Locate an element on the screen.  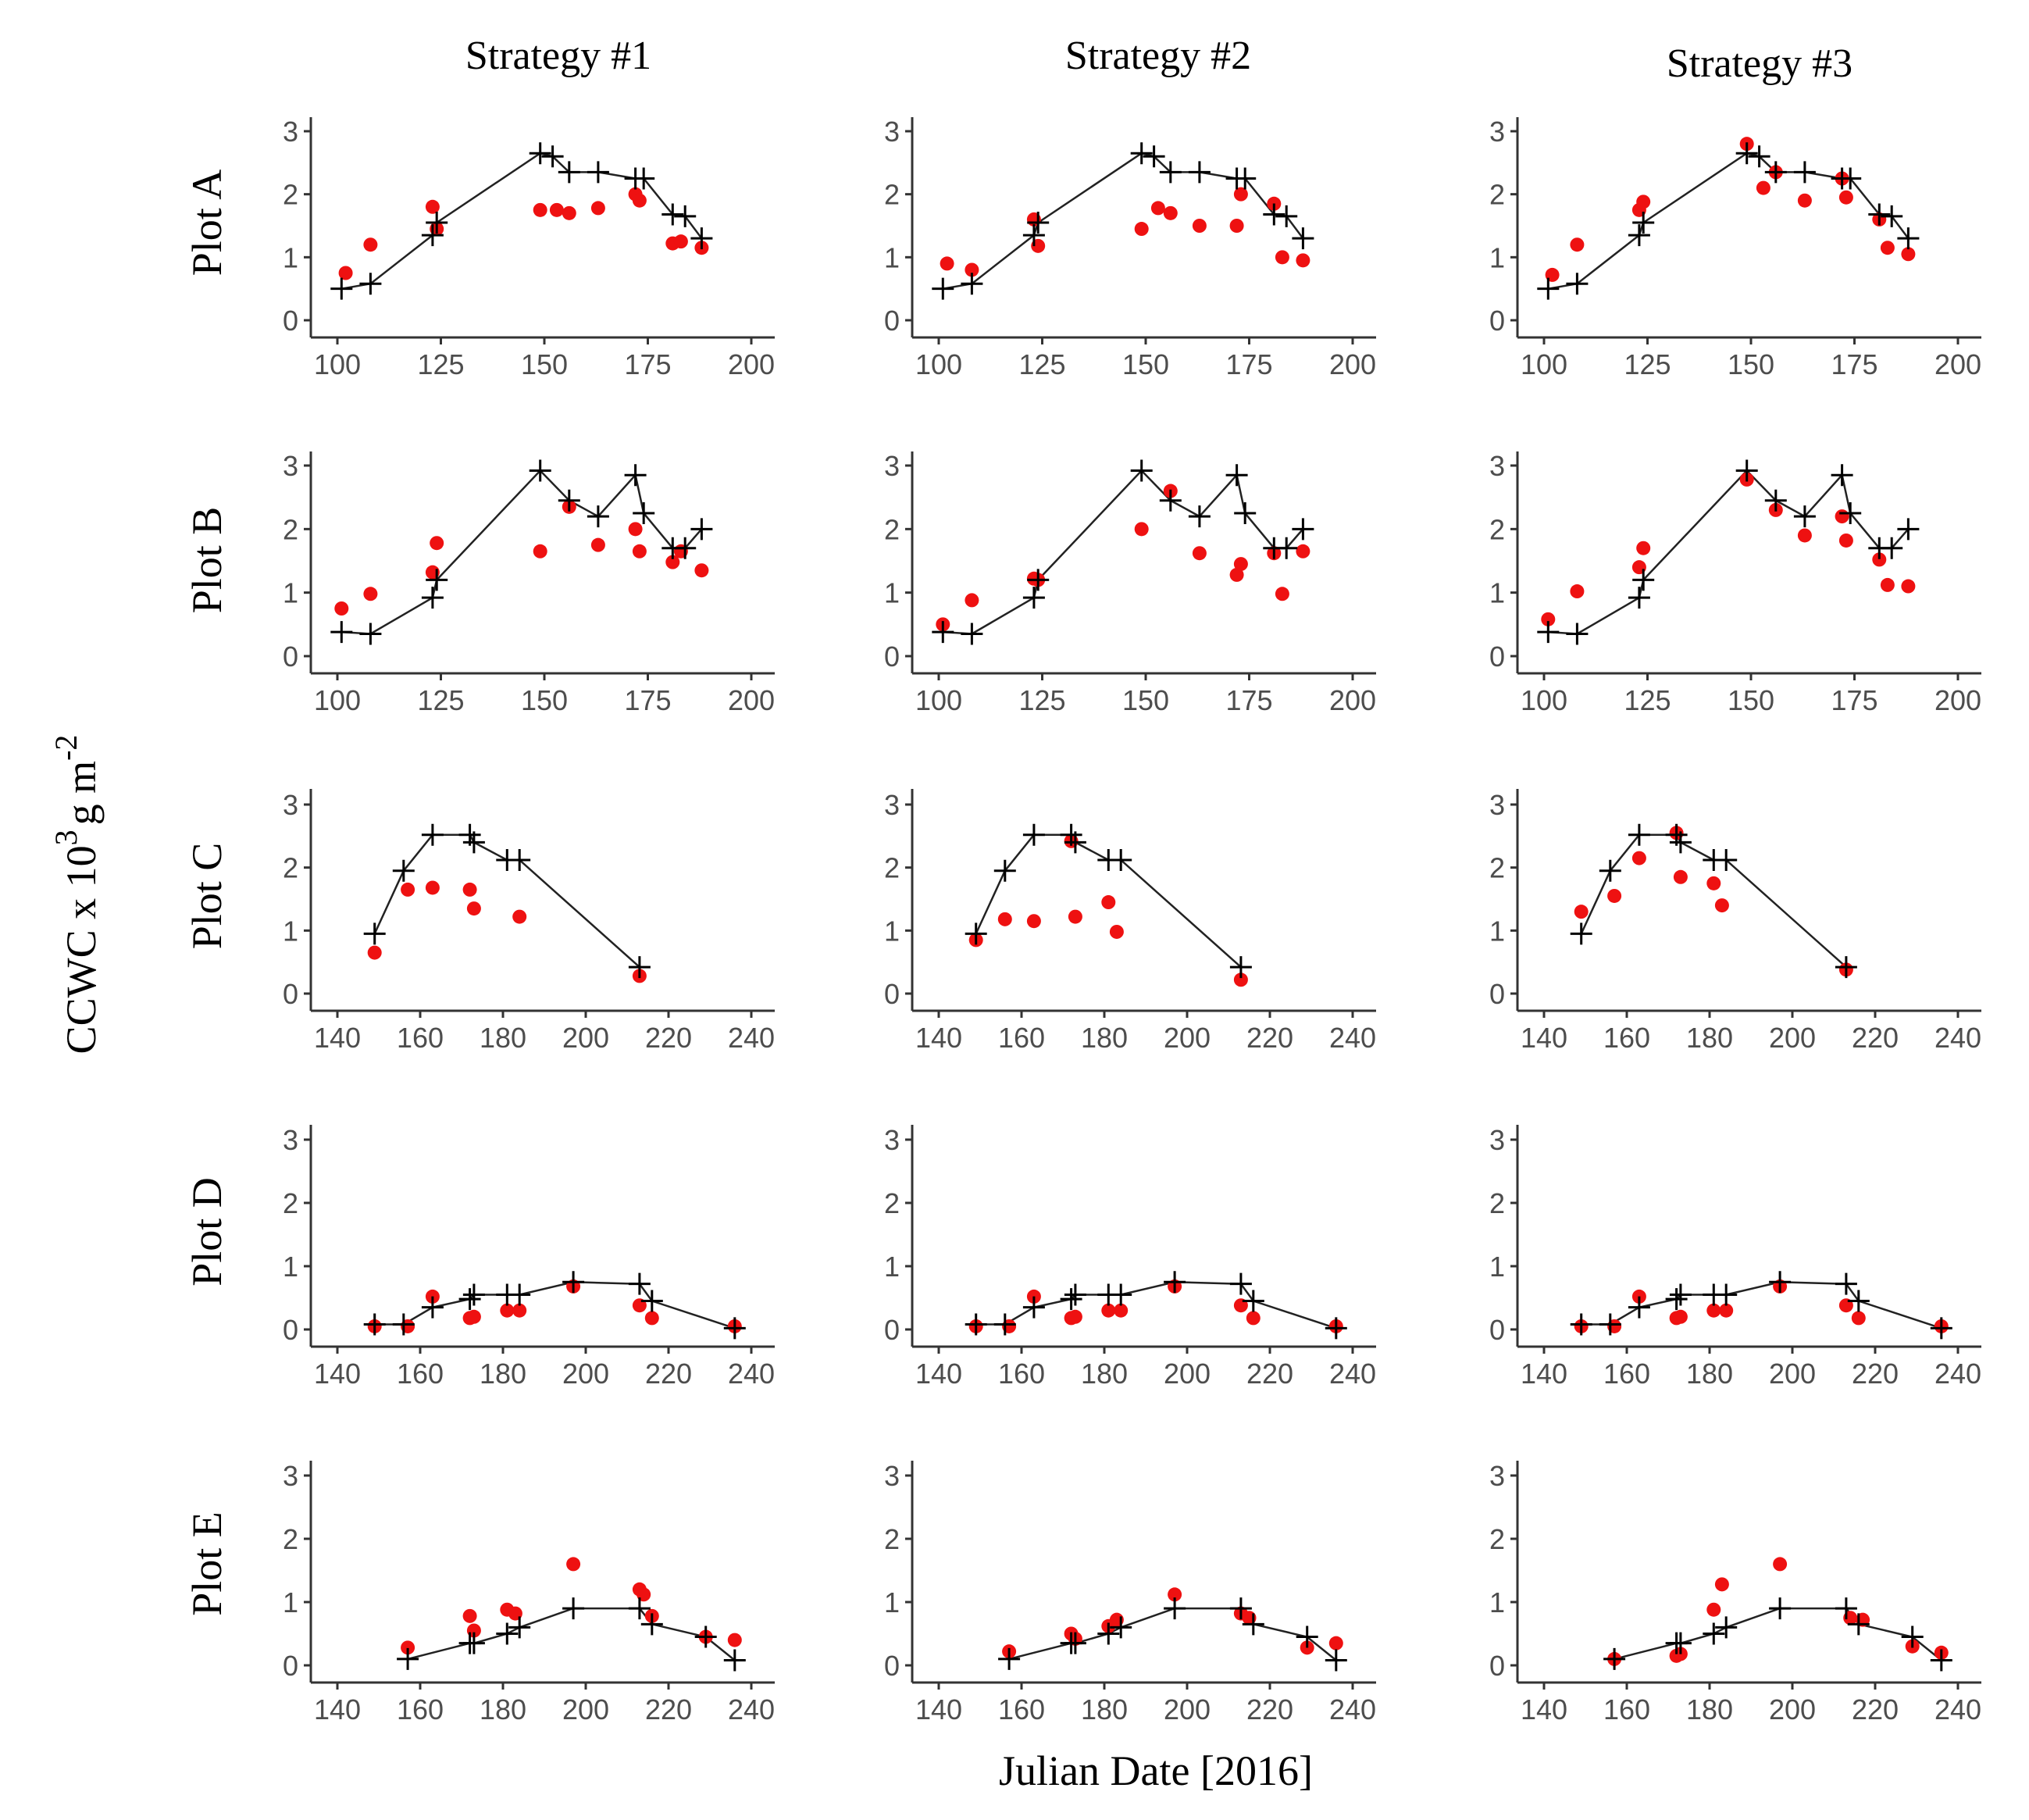
panel-plot-e-strategy-2: 0 1 2 3 140 160 180 200 220 240 is located at coordinates (1130, 1592).